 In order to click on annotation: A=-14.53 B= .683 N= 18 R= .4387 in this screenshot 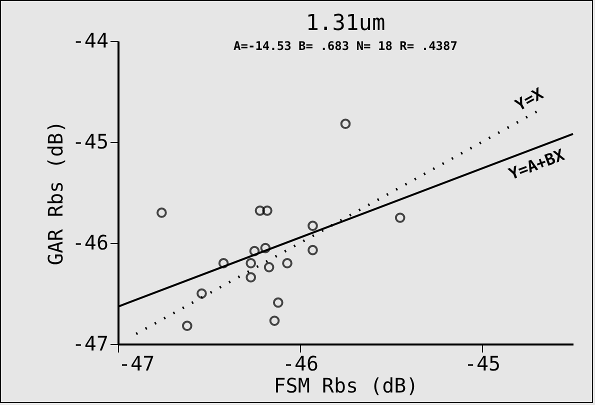, I will do `click(346, 46)`.